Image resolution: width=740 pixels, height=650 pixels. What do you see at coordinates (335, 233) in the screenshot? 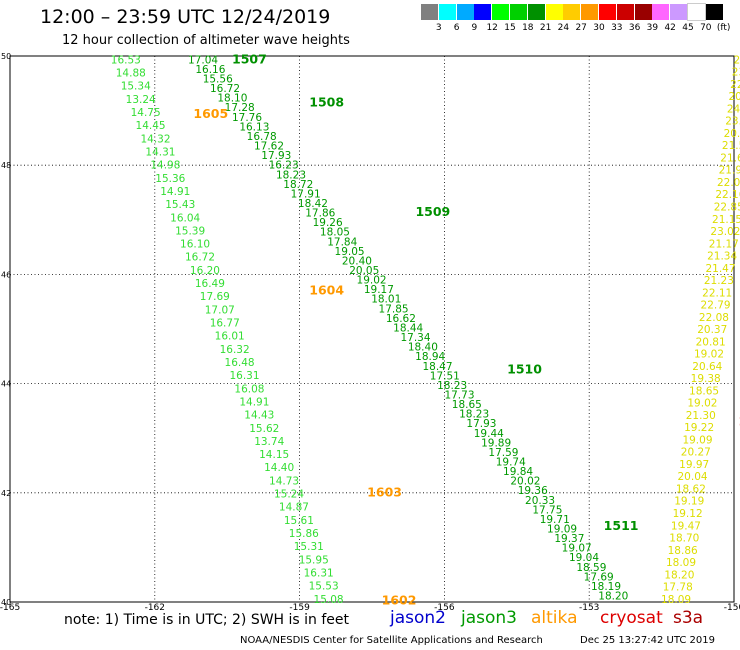
I see `swh-value: 18.05` at bounding box center [335, 233].